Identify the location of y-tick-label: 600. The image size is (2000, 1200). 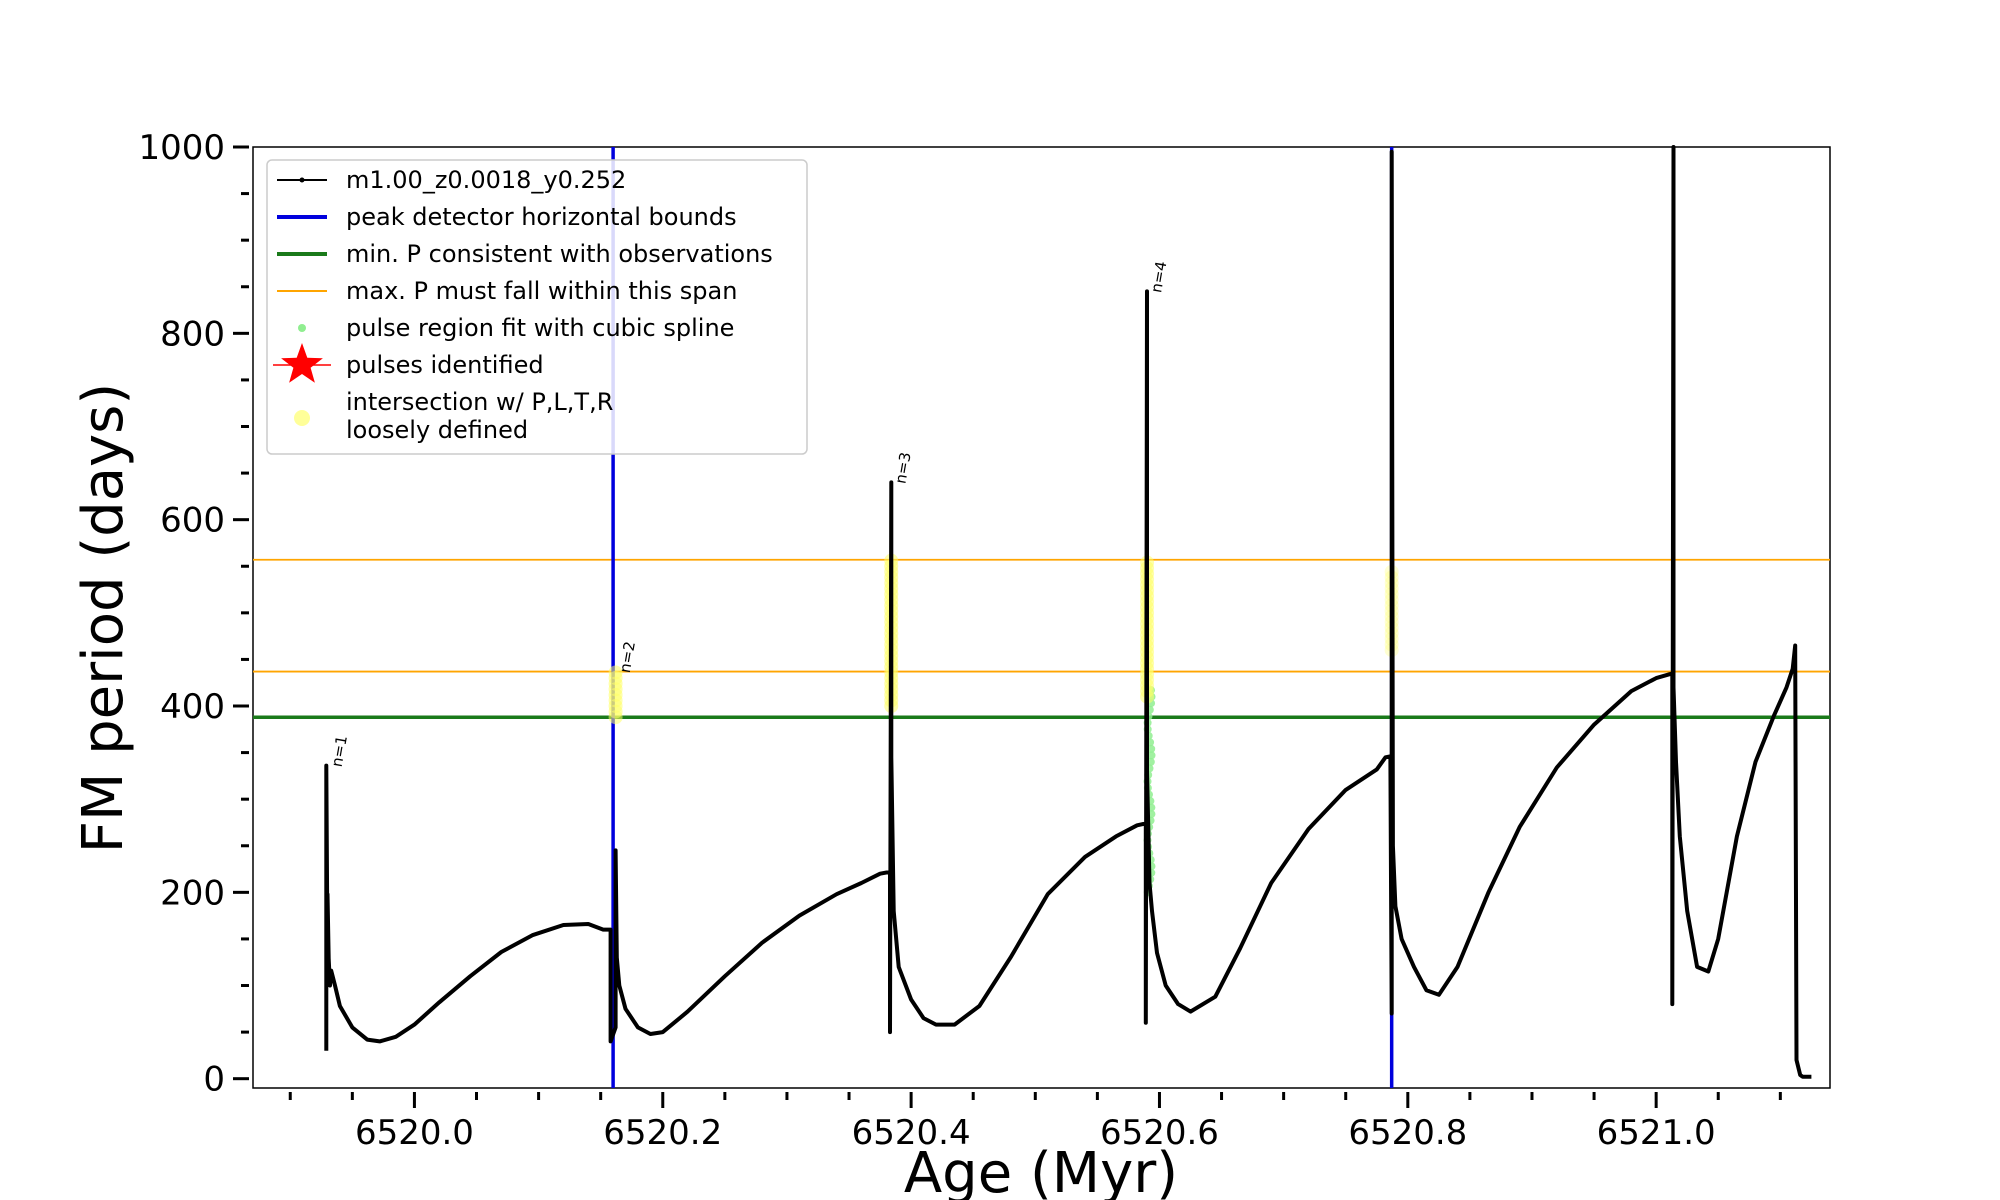
(192, 521).